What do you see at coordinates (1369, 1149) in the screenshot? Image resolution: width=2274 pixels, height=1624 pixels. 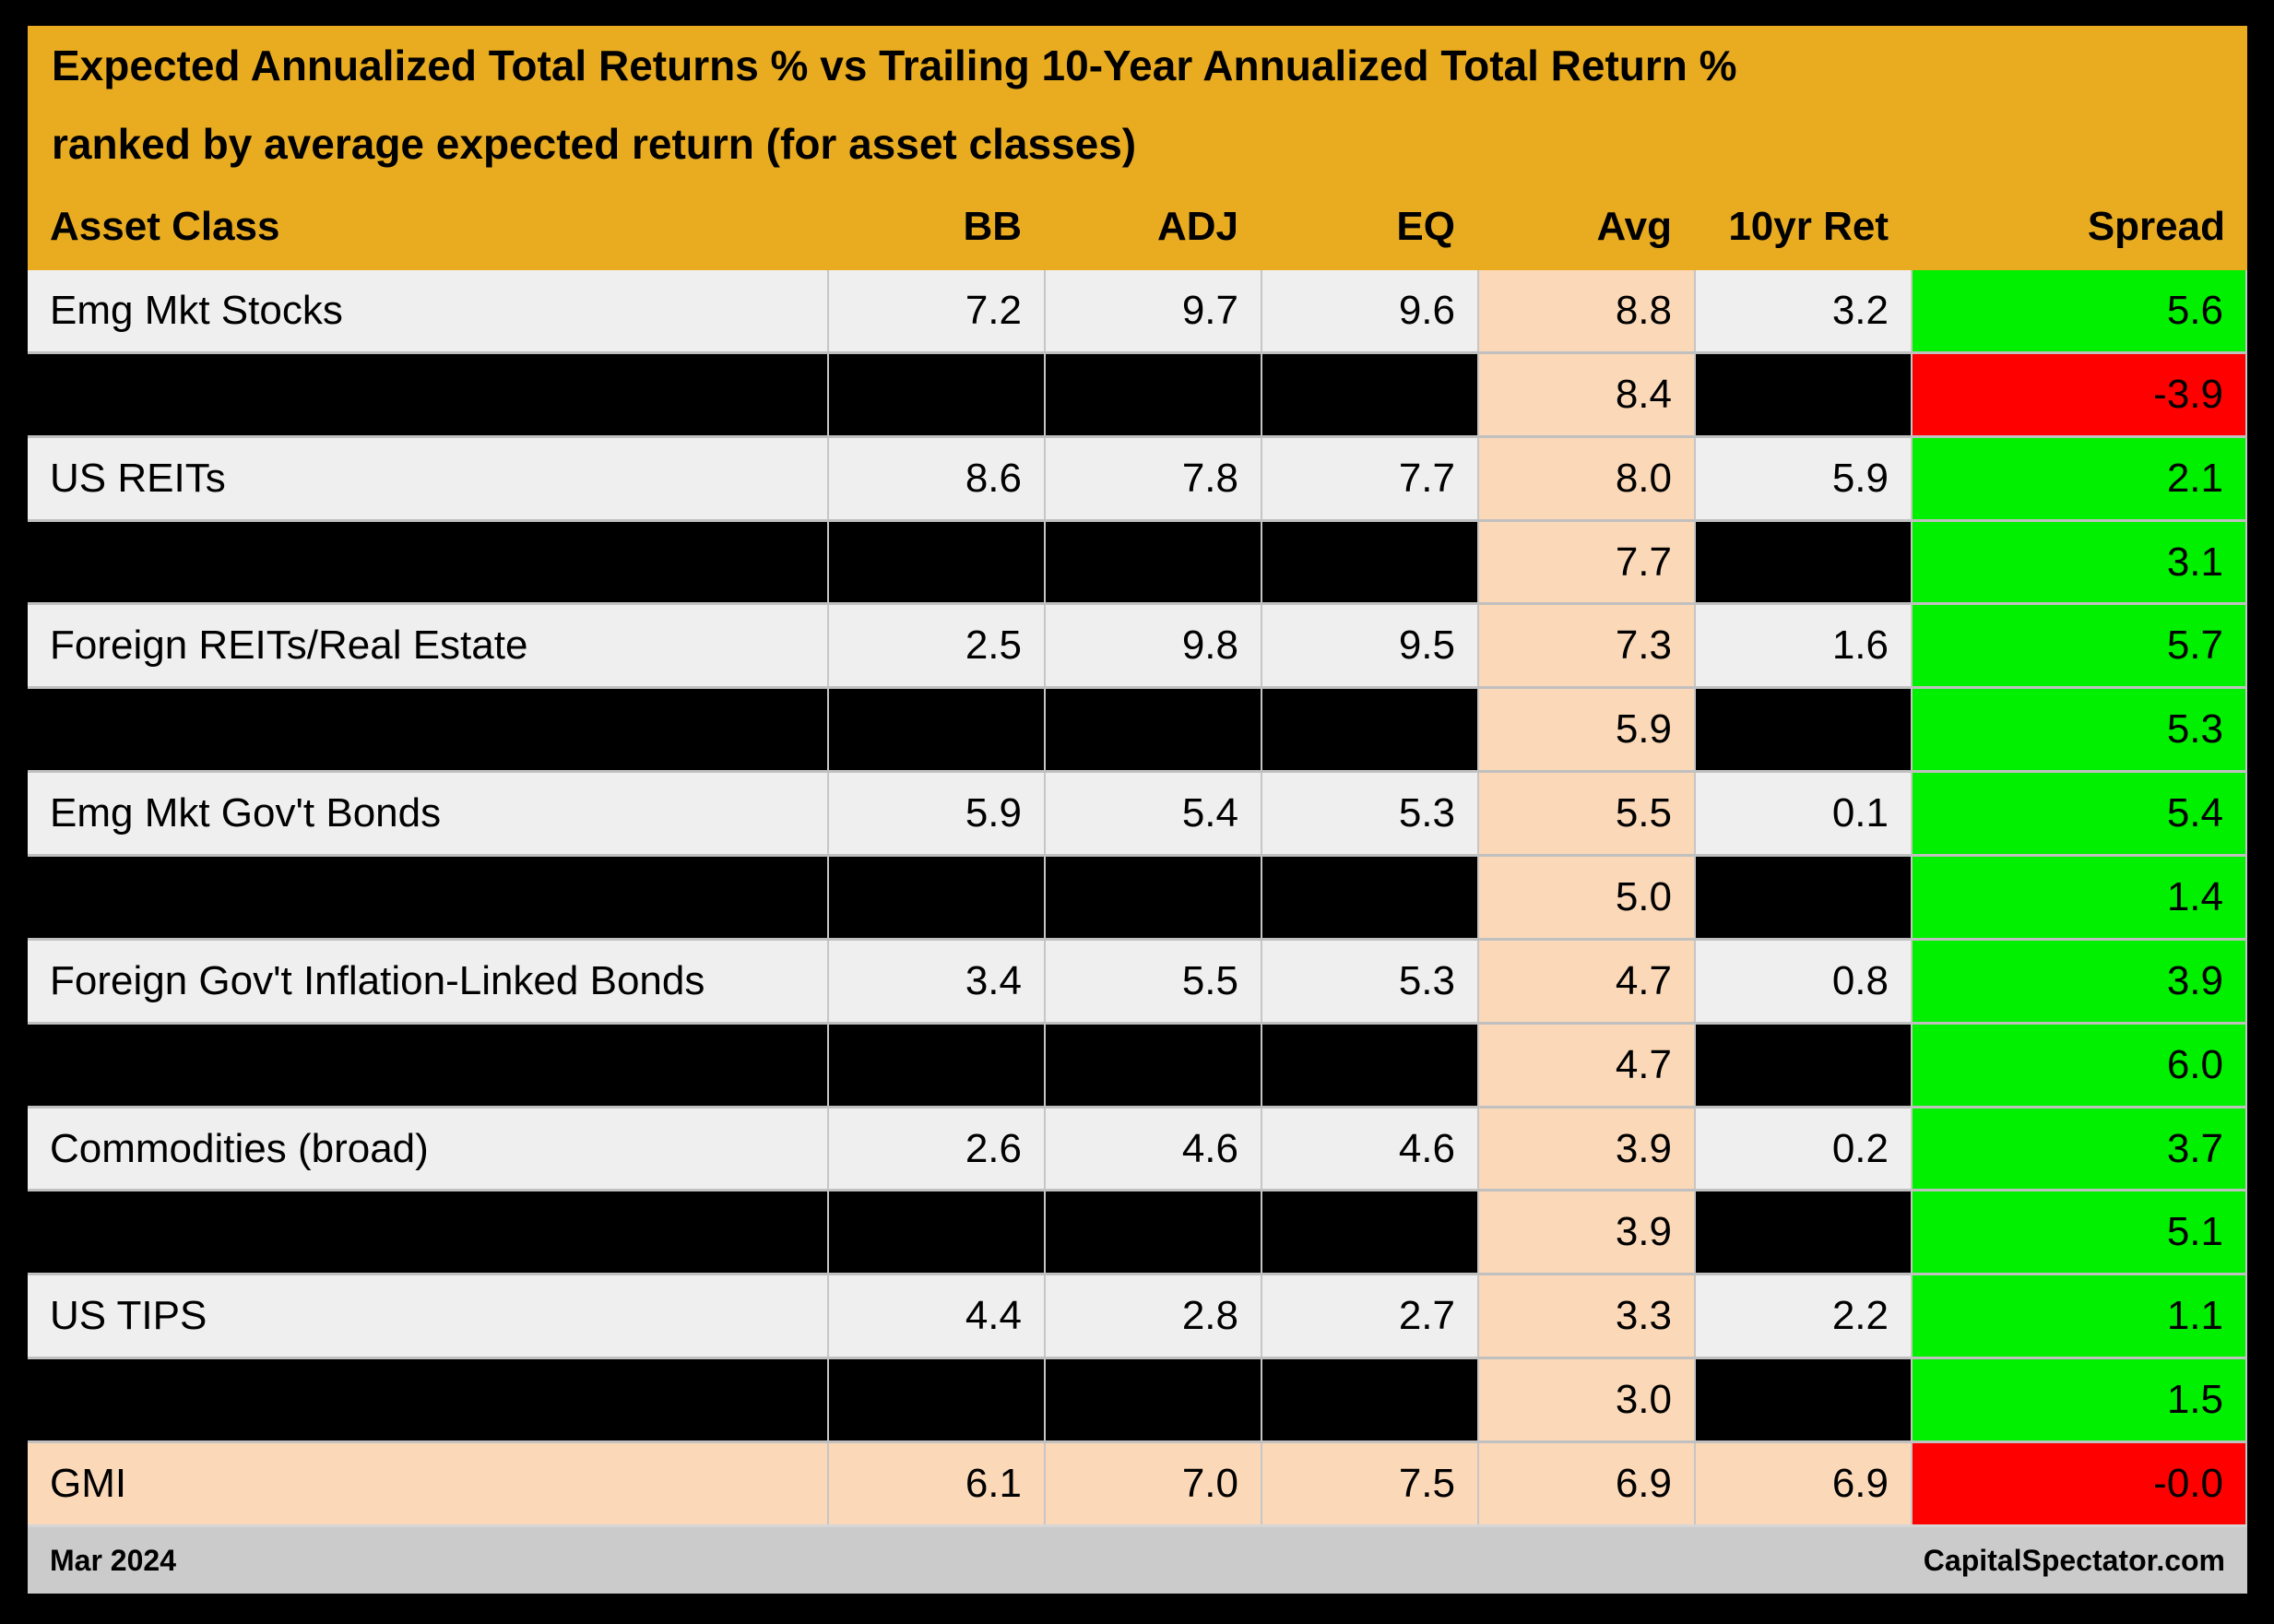 I see `eq-cell: 4.6` at bounding box center [1369, 1149].